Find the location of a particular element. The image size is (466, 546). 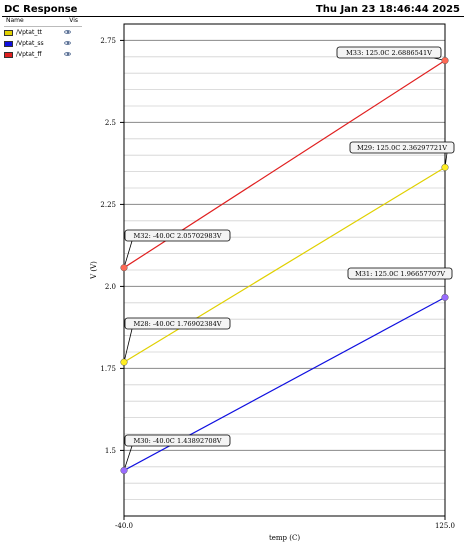

y-axis-ticks: 1.5 1.75 2.0 2.25 2.5 2.75 is located at coordinates (112, 246).